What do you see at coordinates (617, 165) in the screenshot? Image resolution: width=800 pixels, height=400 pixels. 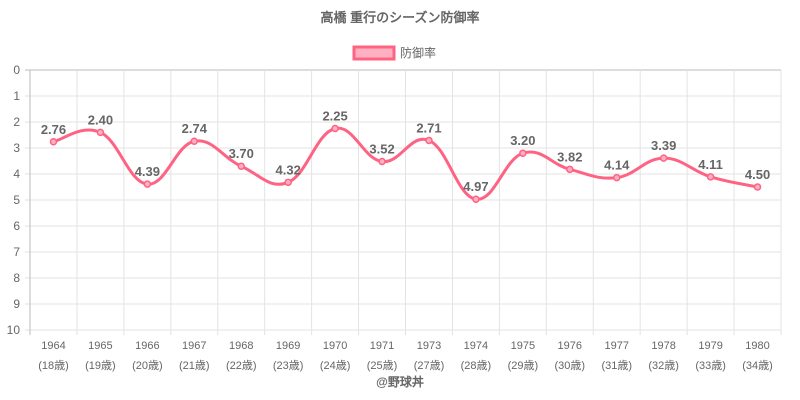 I see `data-label: 4.14` at bounding box center [617, 165].